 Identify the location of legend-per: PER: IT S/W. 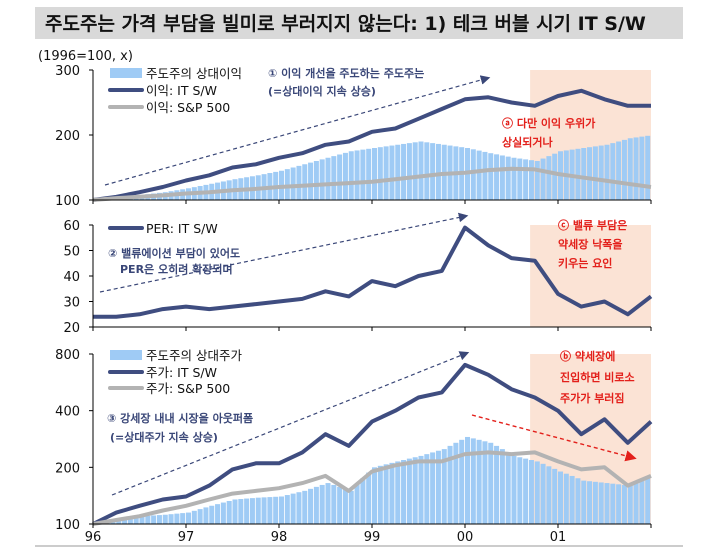
(182, 228).